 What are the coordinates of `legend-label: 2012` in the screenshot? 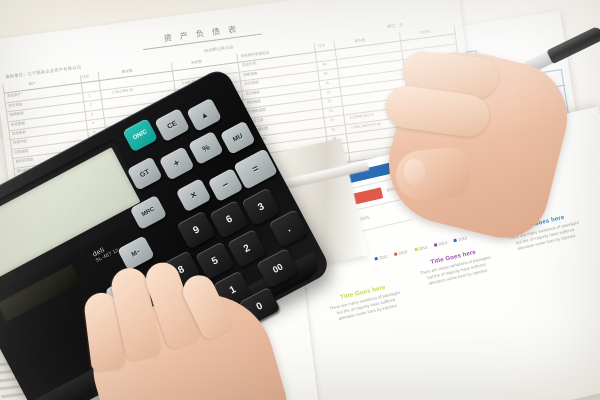 It's located at (403, 252).